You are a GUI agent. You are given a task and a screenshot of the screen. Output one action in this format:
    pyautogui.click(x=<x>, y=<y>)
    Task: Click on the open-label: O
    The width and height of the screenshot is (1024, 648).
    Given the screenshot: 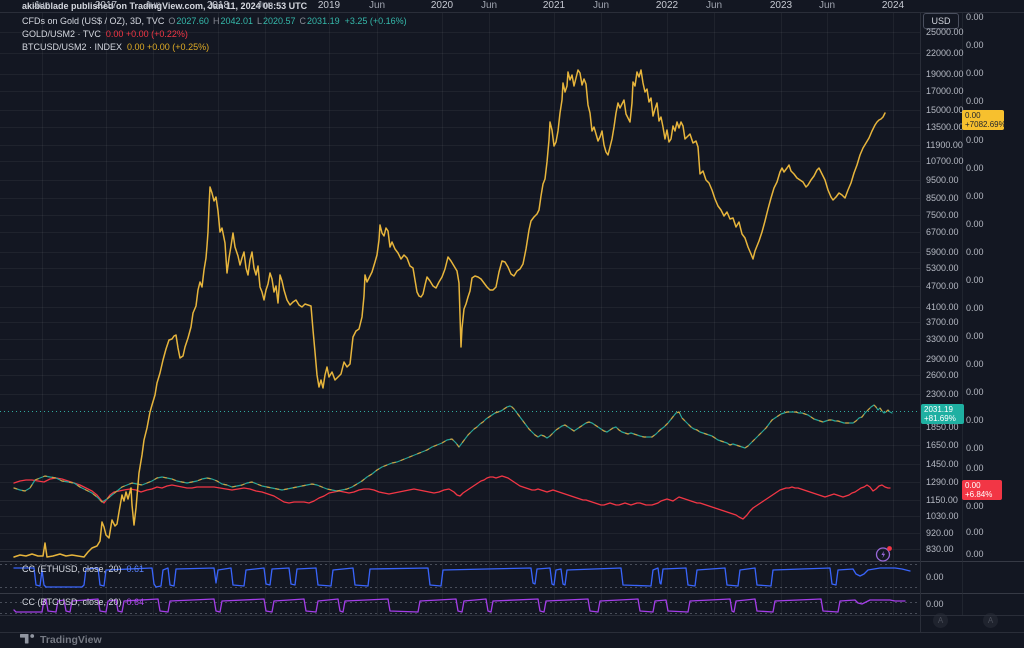 What is the action you would take?
    pyautogui.click(x=172, y=21)
    